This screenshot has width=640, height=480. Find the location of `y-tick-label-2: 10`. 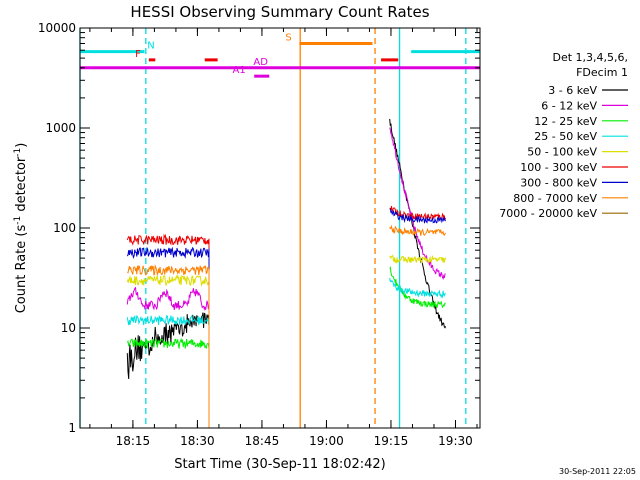

y-tick-label-2: 10 is located at coordinates (68, 328).